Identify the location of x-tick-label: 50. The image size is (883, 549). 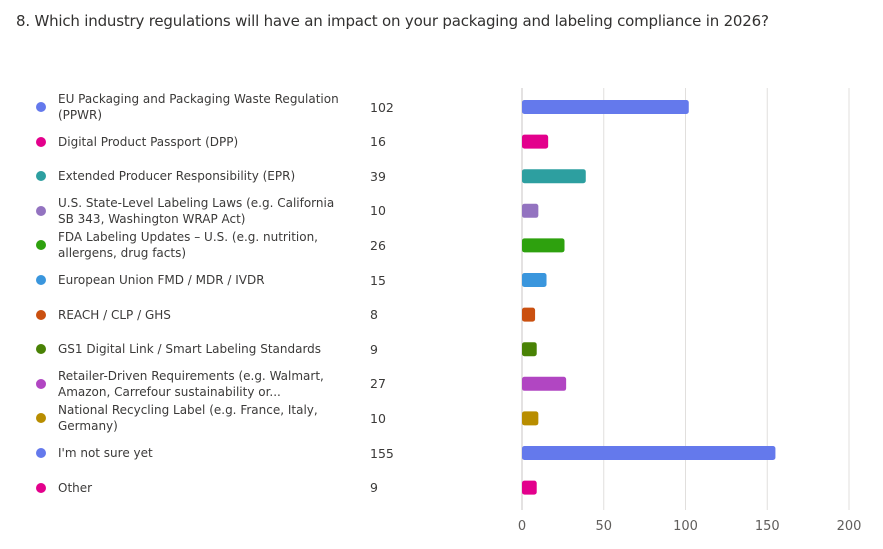
(603, 526).